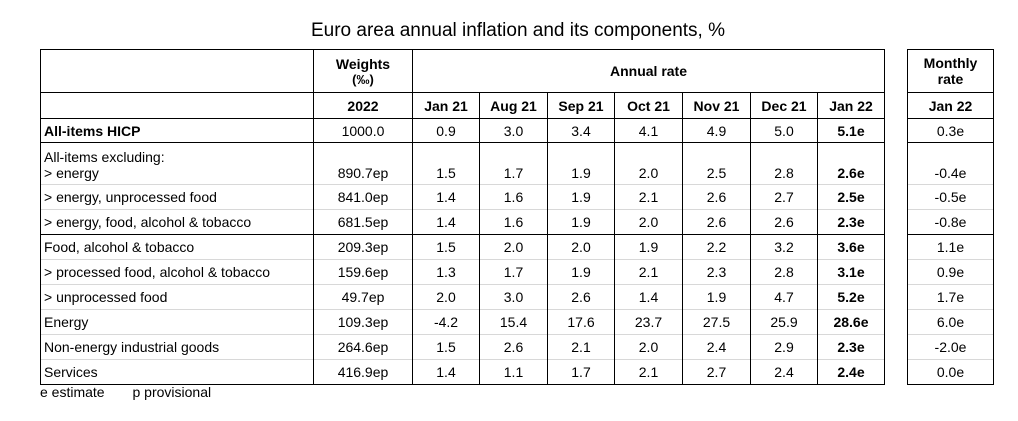  I want to click on weights-header: Weights (‰), so click(363, 71).